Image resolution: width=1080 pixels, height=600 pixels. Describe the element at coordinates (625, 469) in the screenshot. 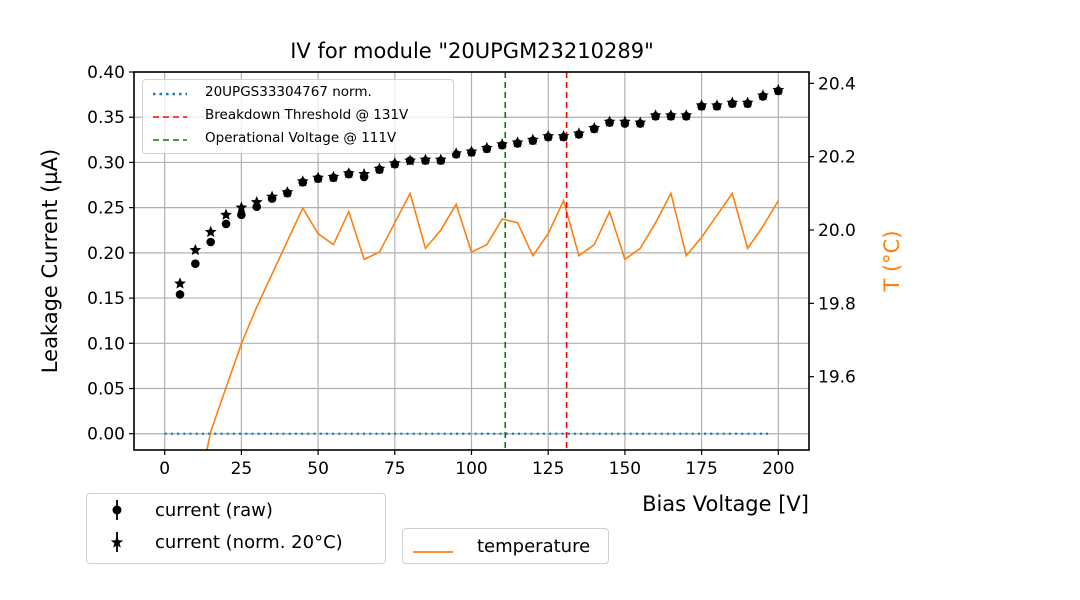

I see `x-tick-label: 150` at that location.